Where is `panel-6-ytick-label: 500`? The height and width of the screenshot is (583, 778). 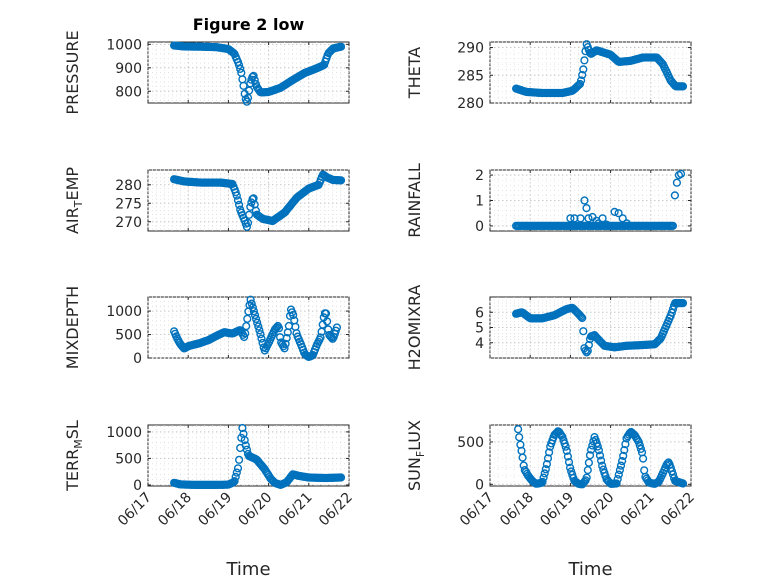 panel-6-ytick-label: 500 is located at coordinates (128, 459).